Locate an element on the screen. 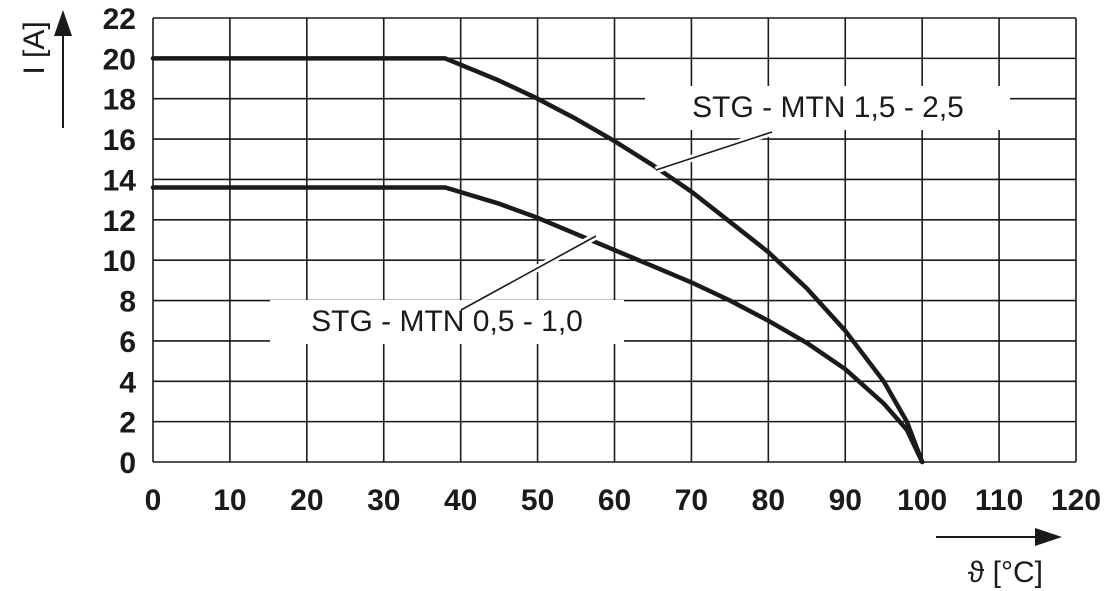 This screenshot has height=591, width=1109. y-tick-label: 0 is located at coordinates (127, 463).